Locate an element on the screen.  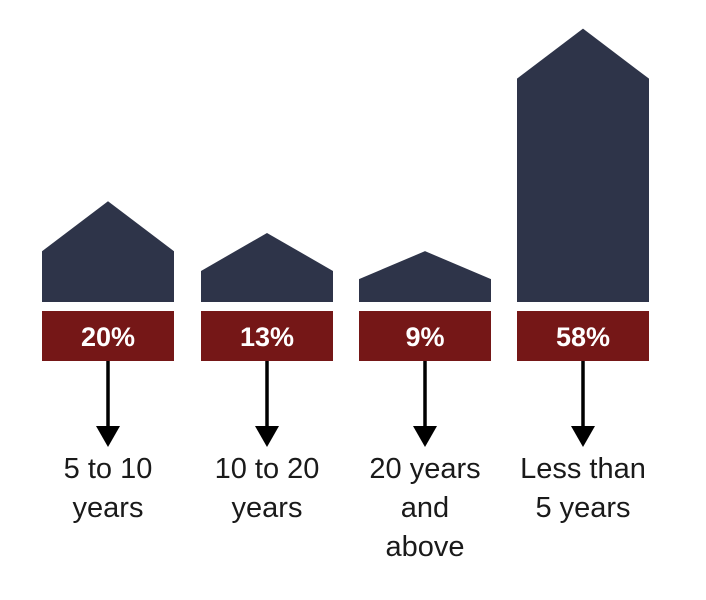
value-label-1: 20% is located at coordinates (108, 337).